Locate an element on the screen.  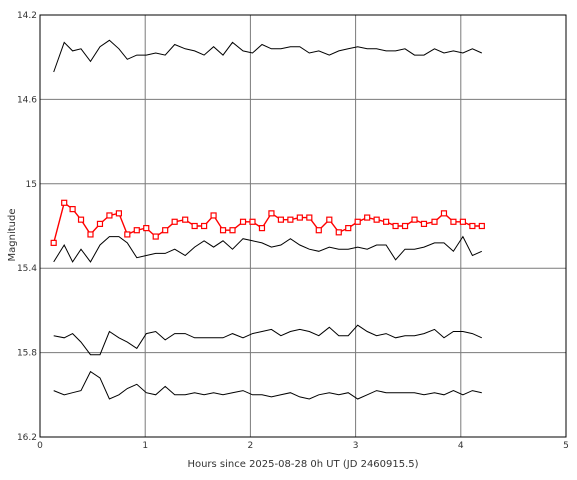
y-tick-label: 14.2 is located at coordinates (27, 16).